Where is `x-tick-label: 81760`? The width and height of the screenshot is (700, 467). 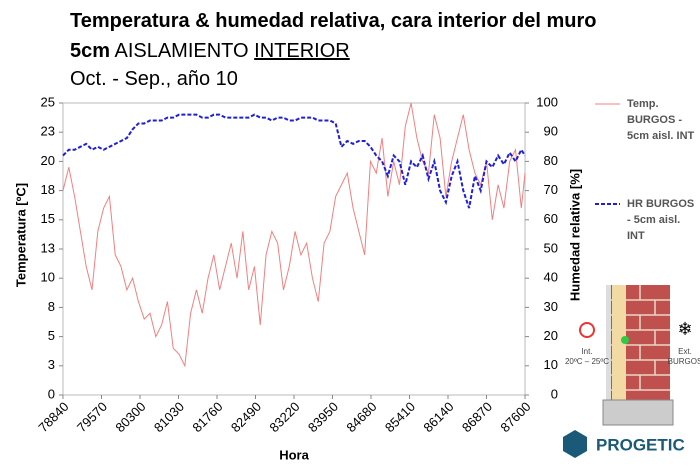 x-tick-label: 81760 is located at coordinates (207, 417).